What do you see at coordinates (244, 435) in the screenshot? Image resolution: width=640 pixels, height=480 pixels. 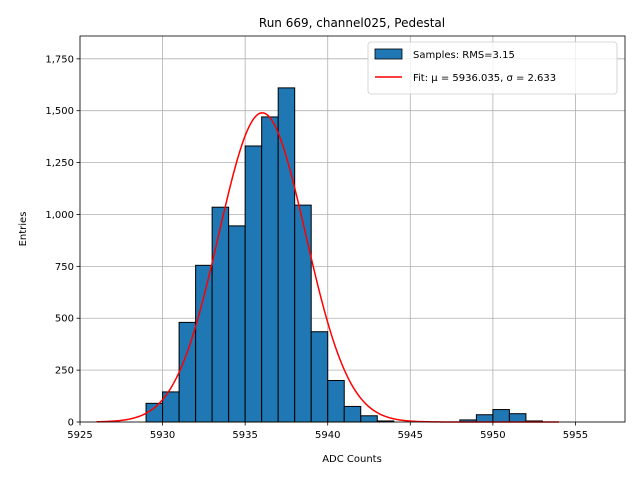 I see `x-tick-label: 5935` at bounding box center [244, 435].